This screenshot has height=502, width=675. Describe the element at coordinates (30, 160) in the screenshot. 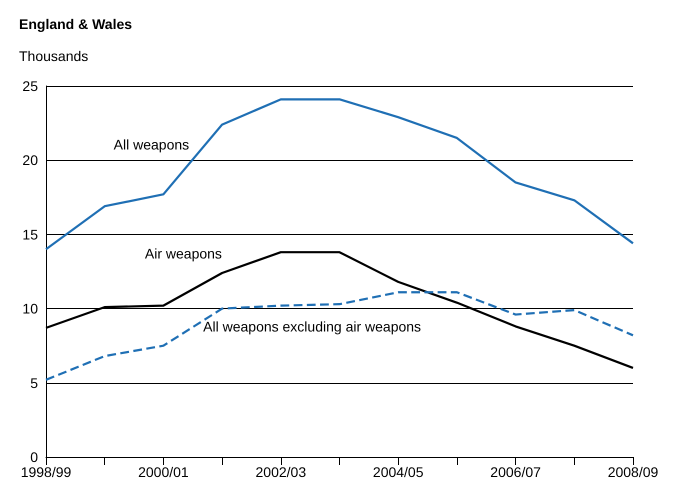

I see `y-tick-label: 20` at that location.